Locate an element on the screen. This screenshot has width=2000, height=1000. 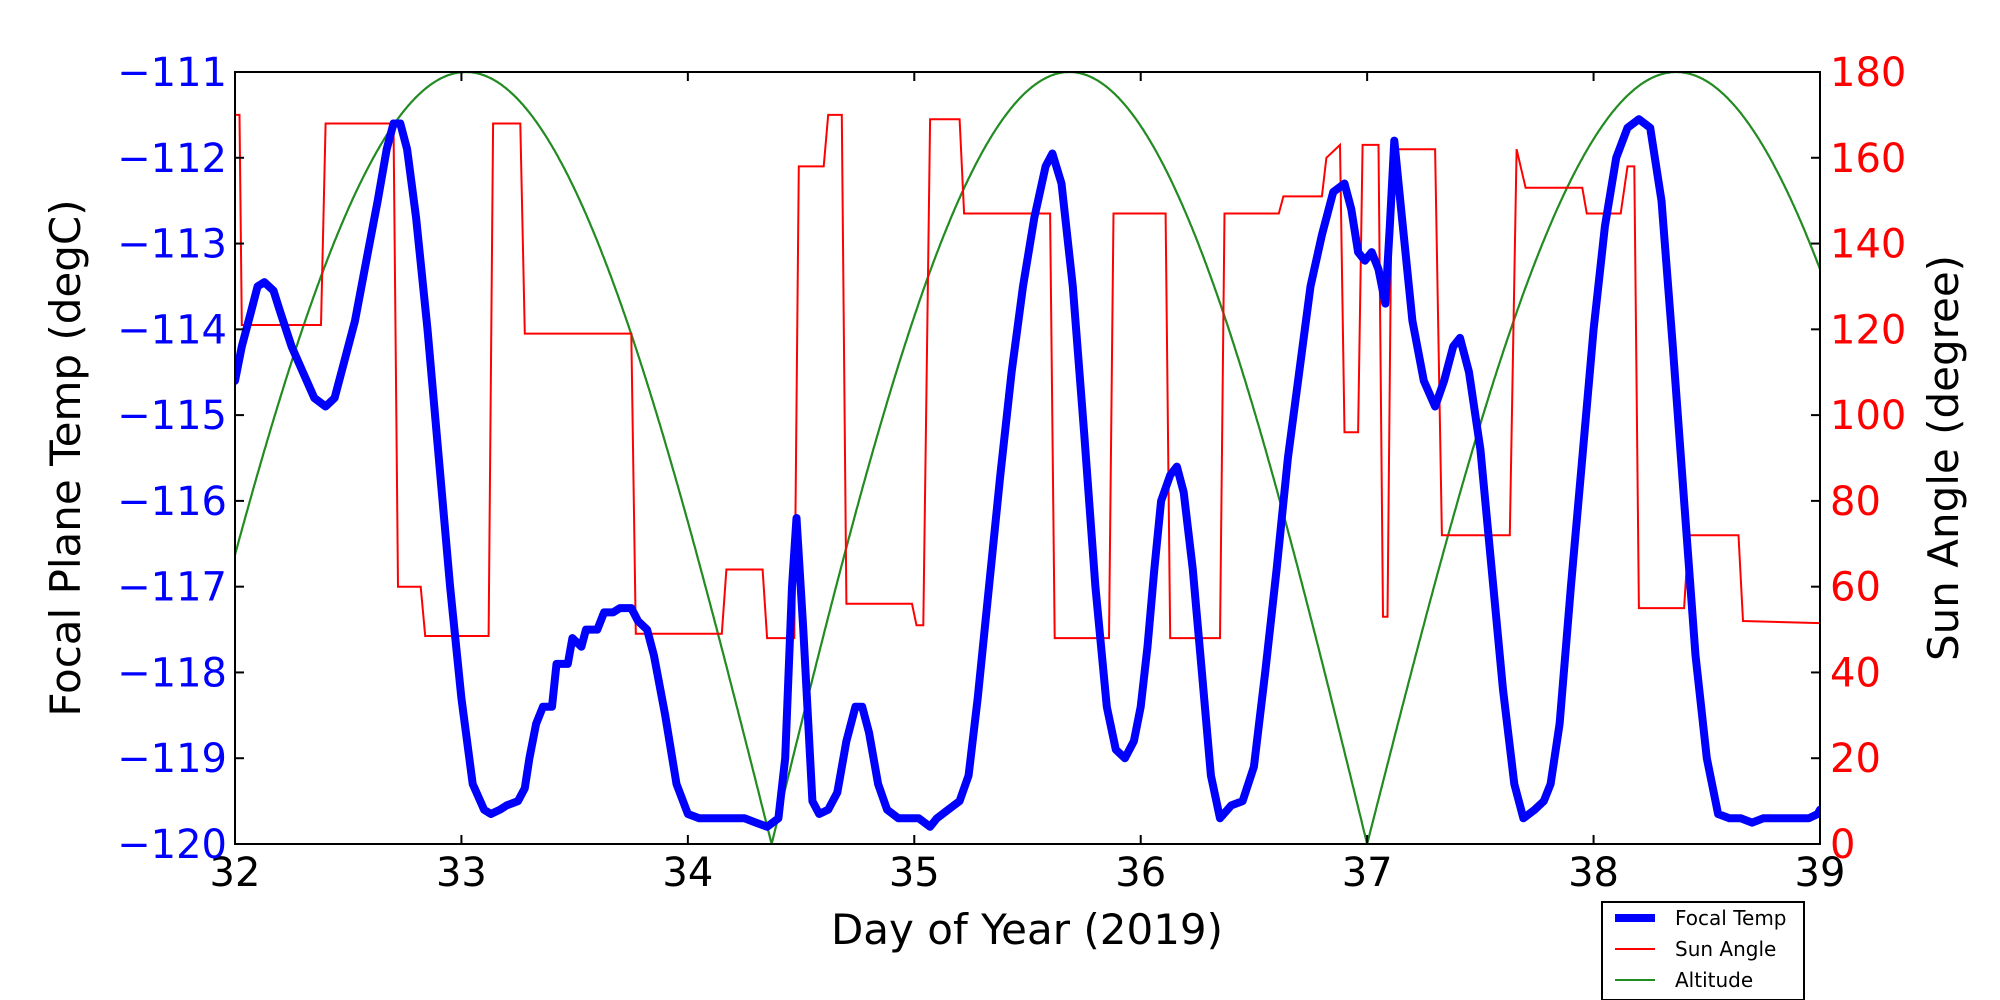
y-left-tick-label: −118 is located at coordinates (172, 673).